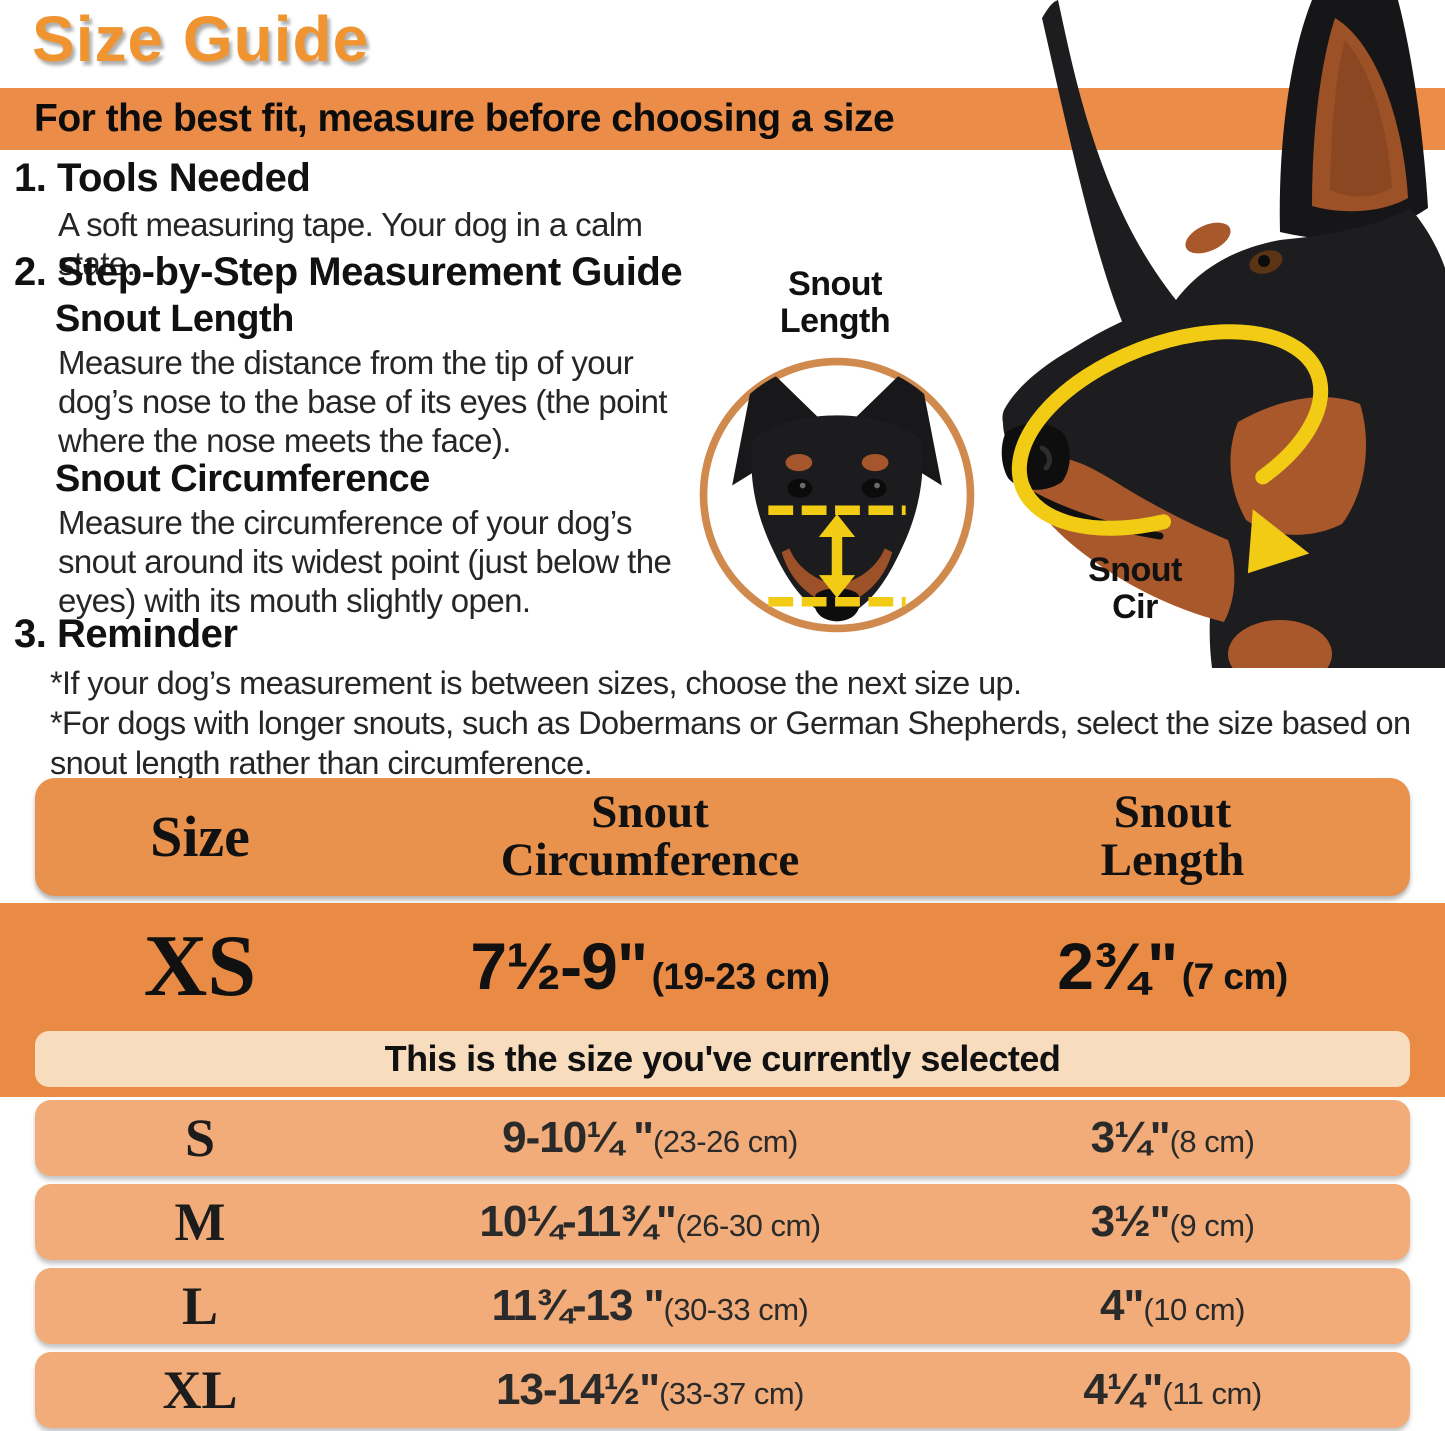  Describe the element at coordinates (722, 1138) in the screenshot. I see `table-row-s: S 9-10¼ "(23-26 cm) 3¼"(8 cm)` at that location.